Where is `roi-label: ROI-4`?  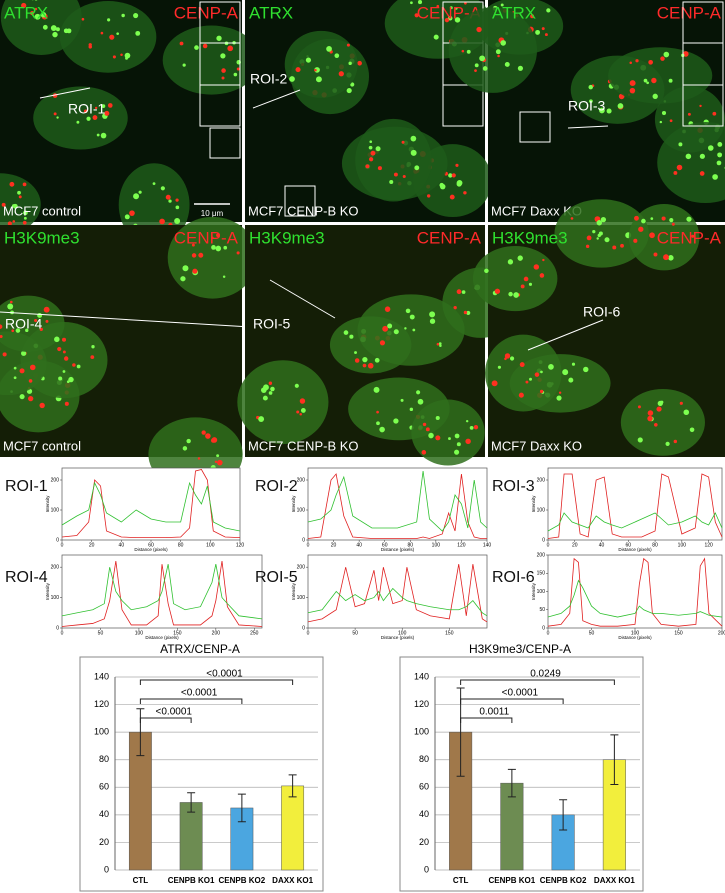 roi-label: ROI-4 is located at coordinates (24, 324).